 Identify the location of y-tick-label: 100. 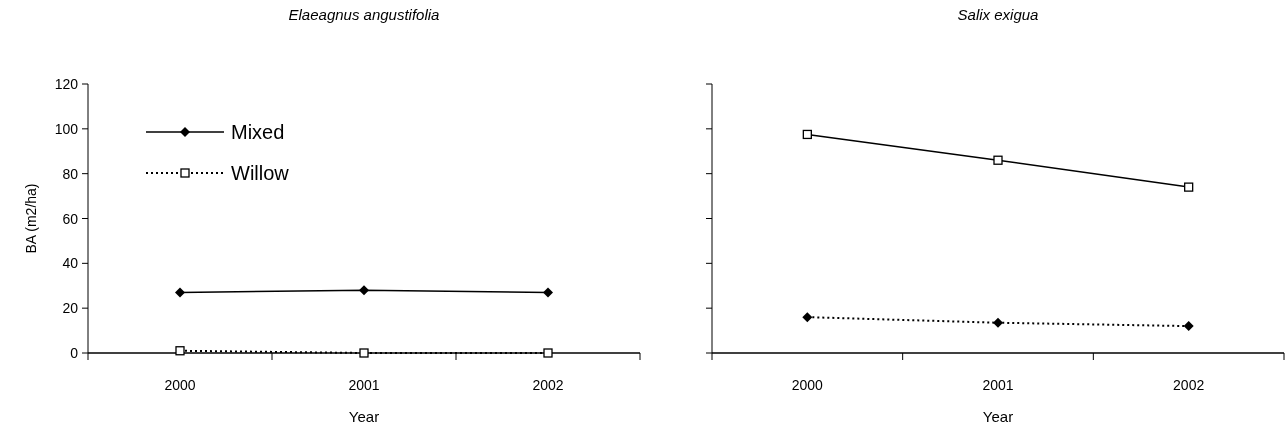
(66, 128).